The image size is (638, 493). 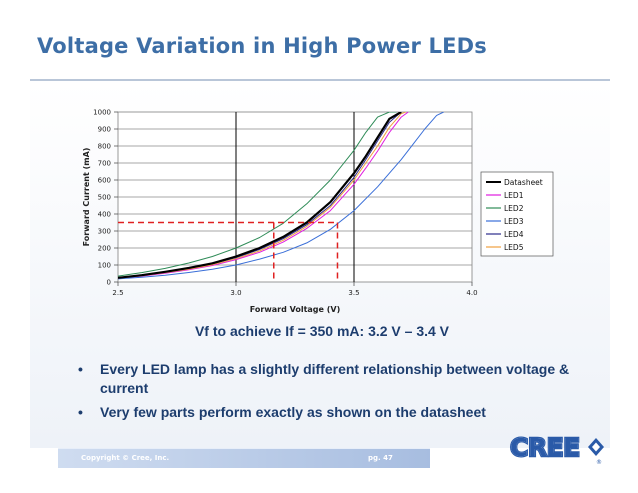 What do you see at coordinates (596, 447) in the screenshot?
I see `cree-logo-diamond-icon` at bounding box center [596, 447].